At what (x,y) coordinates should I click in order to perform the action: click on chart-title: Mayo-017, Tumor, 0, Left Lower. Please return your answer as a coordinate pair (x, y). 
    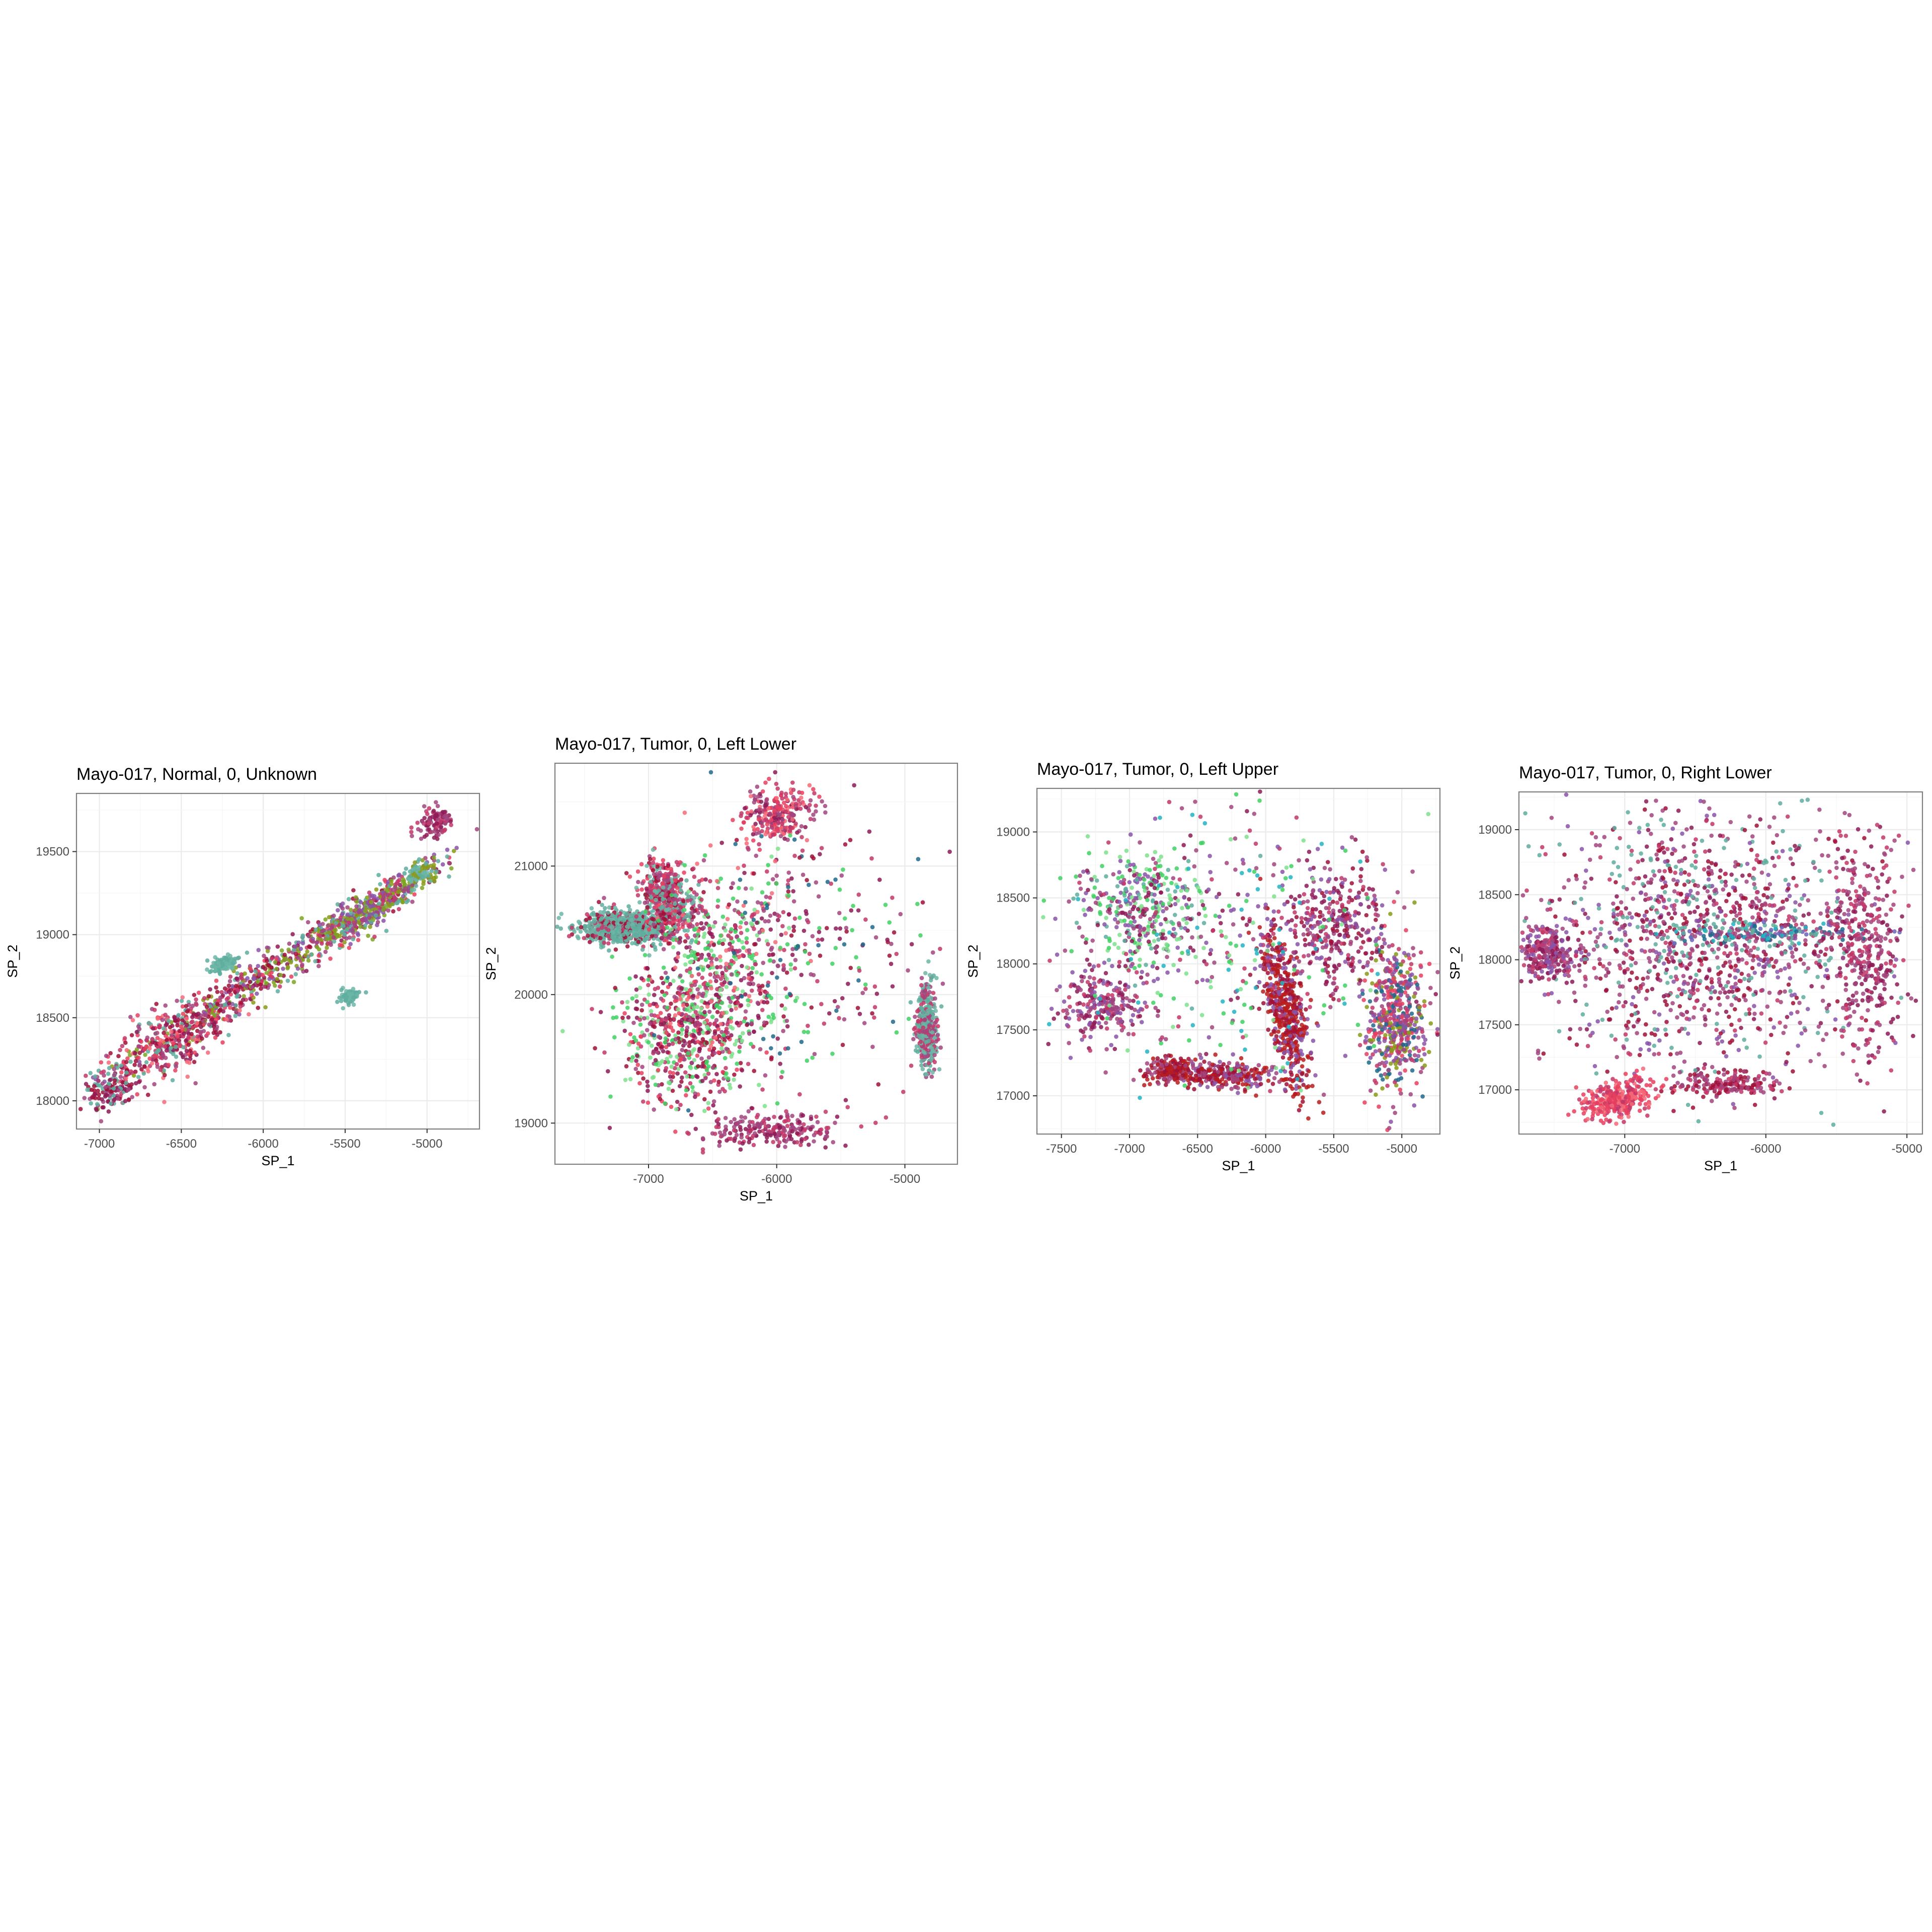
    Looking at the image, I should click on (676, 745).